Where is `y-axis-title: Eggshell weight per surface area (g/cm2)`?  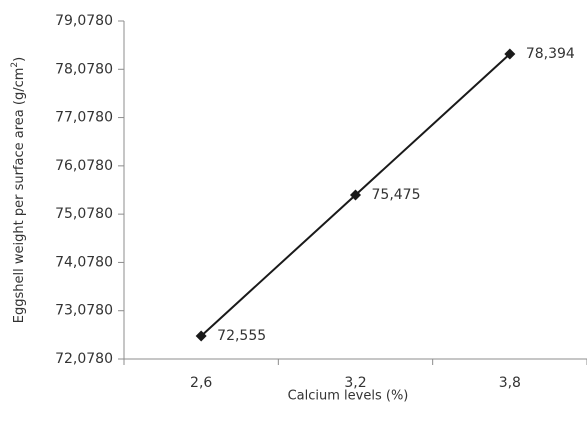
y-axis-title: Eggshell weight per surface area (g/cm2) is located at coordinates (18, 190).